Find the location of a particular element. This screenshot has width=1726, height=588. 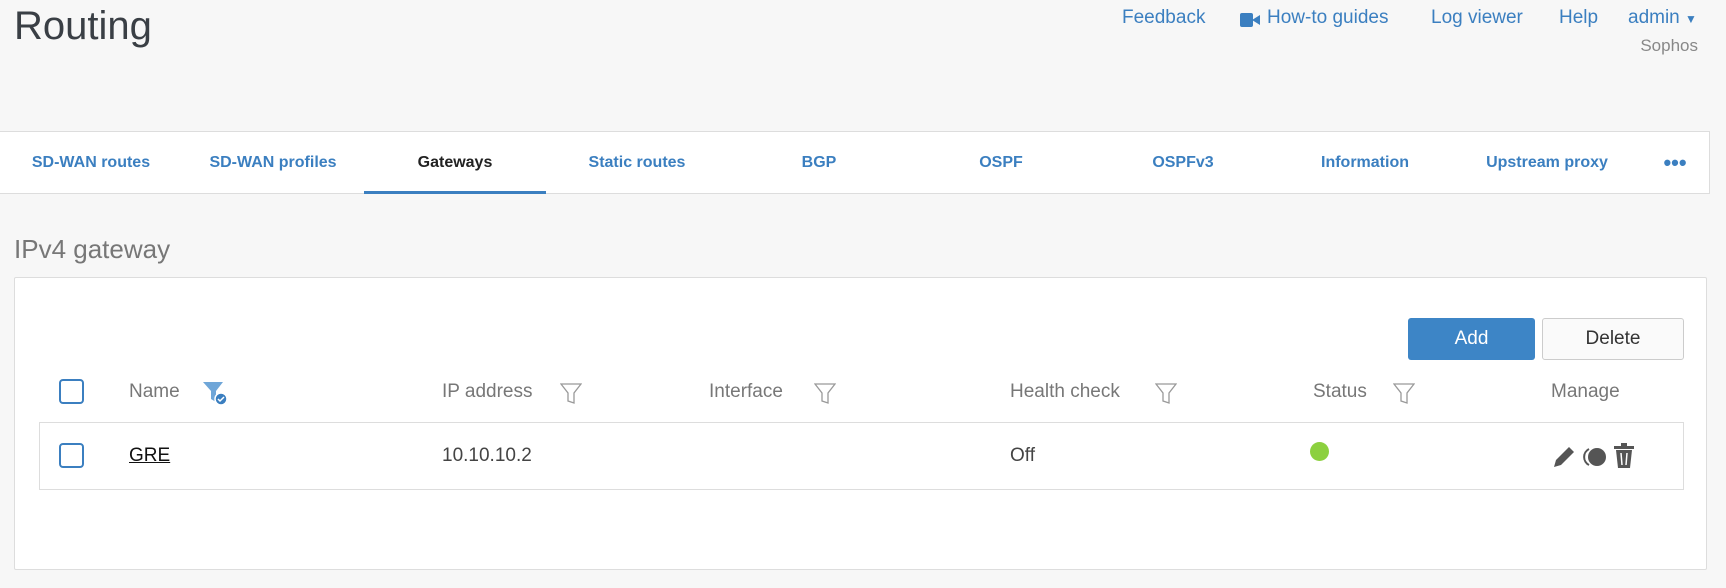

more-tabs-icon: ••• is located at coordinates (1675, 162).